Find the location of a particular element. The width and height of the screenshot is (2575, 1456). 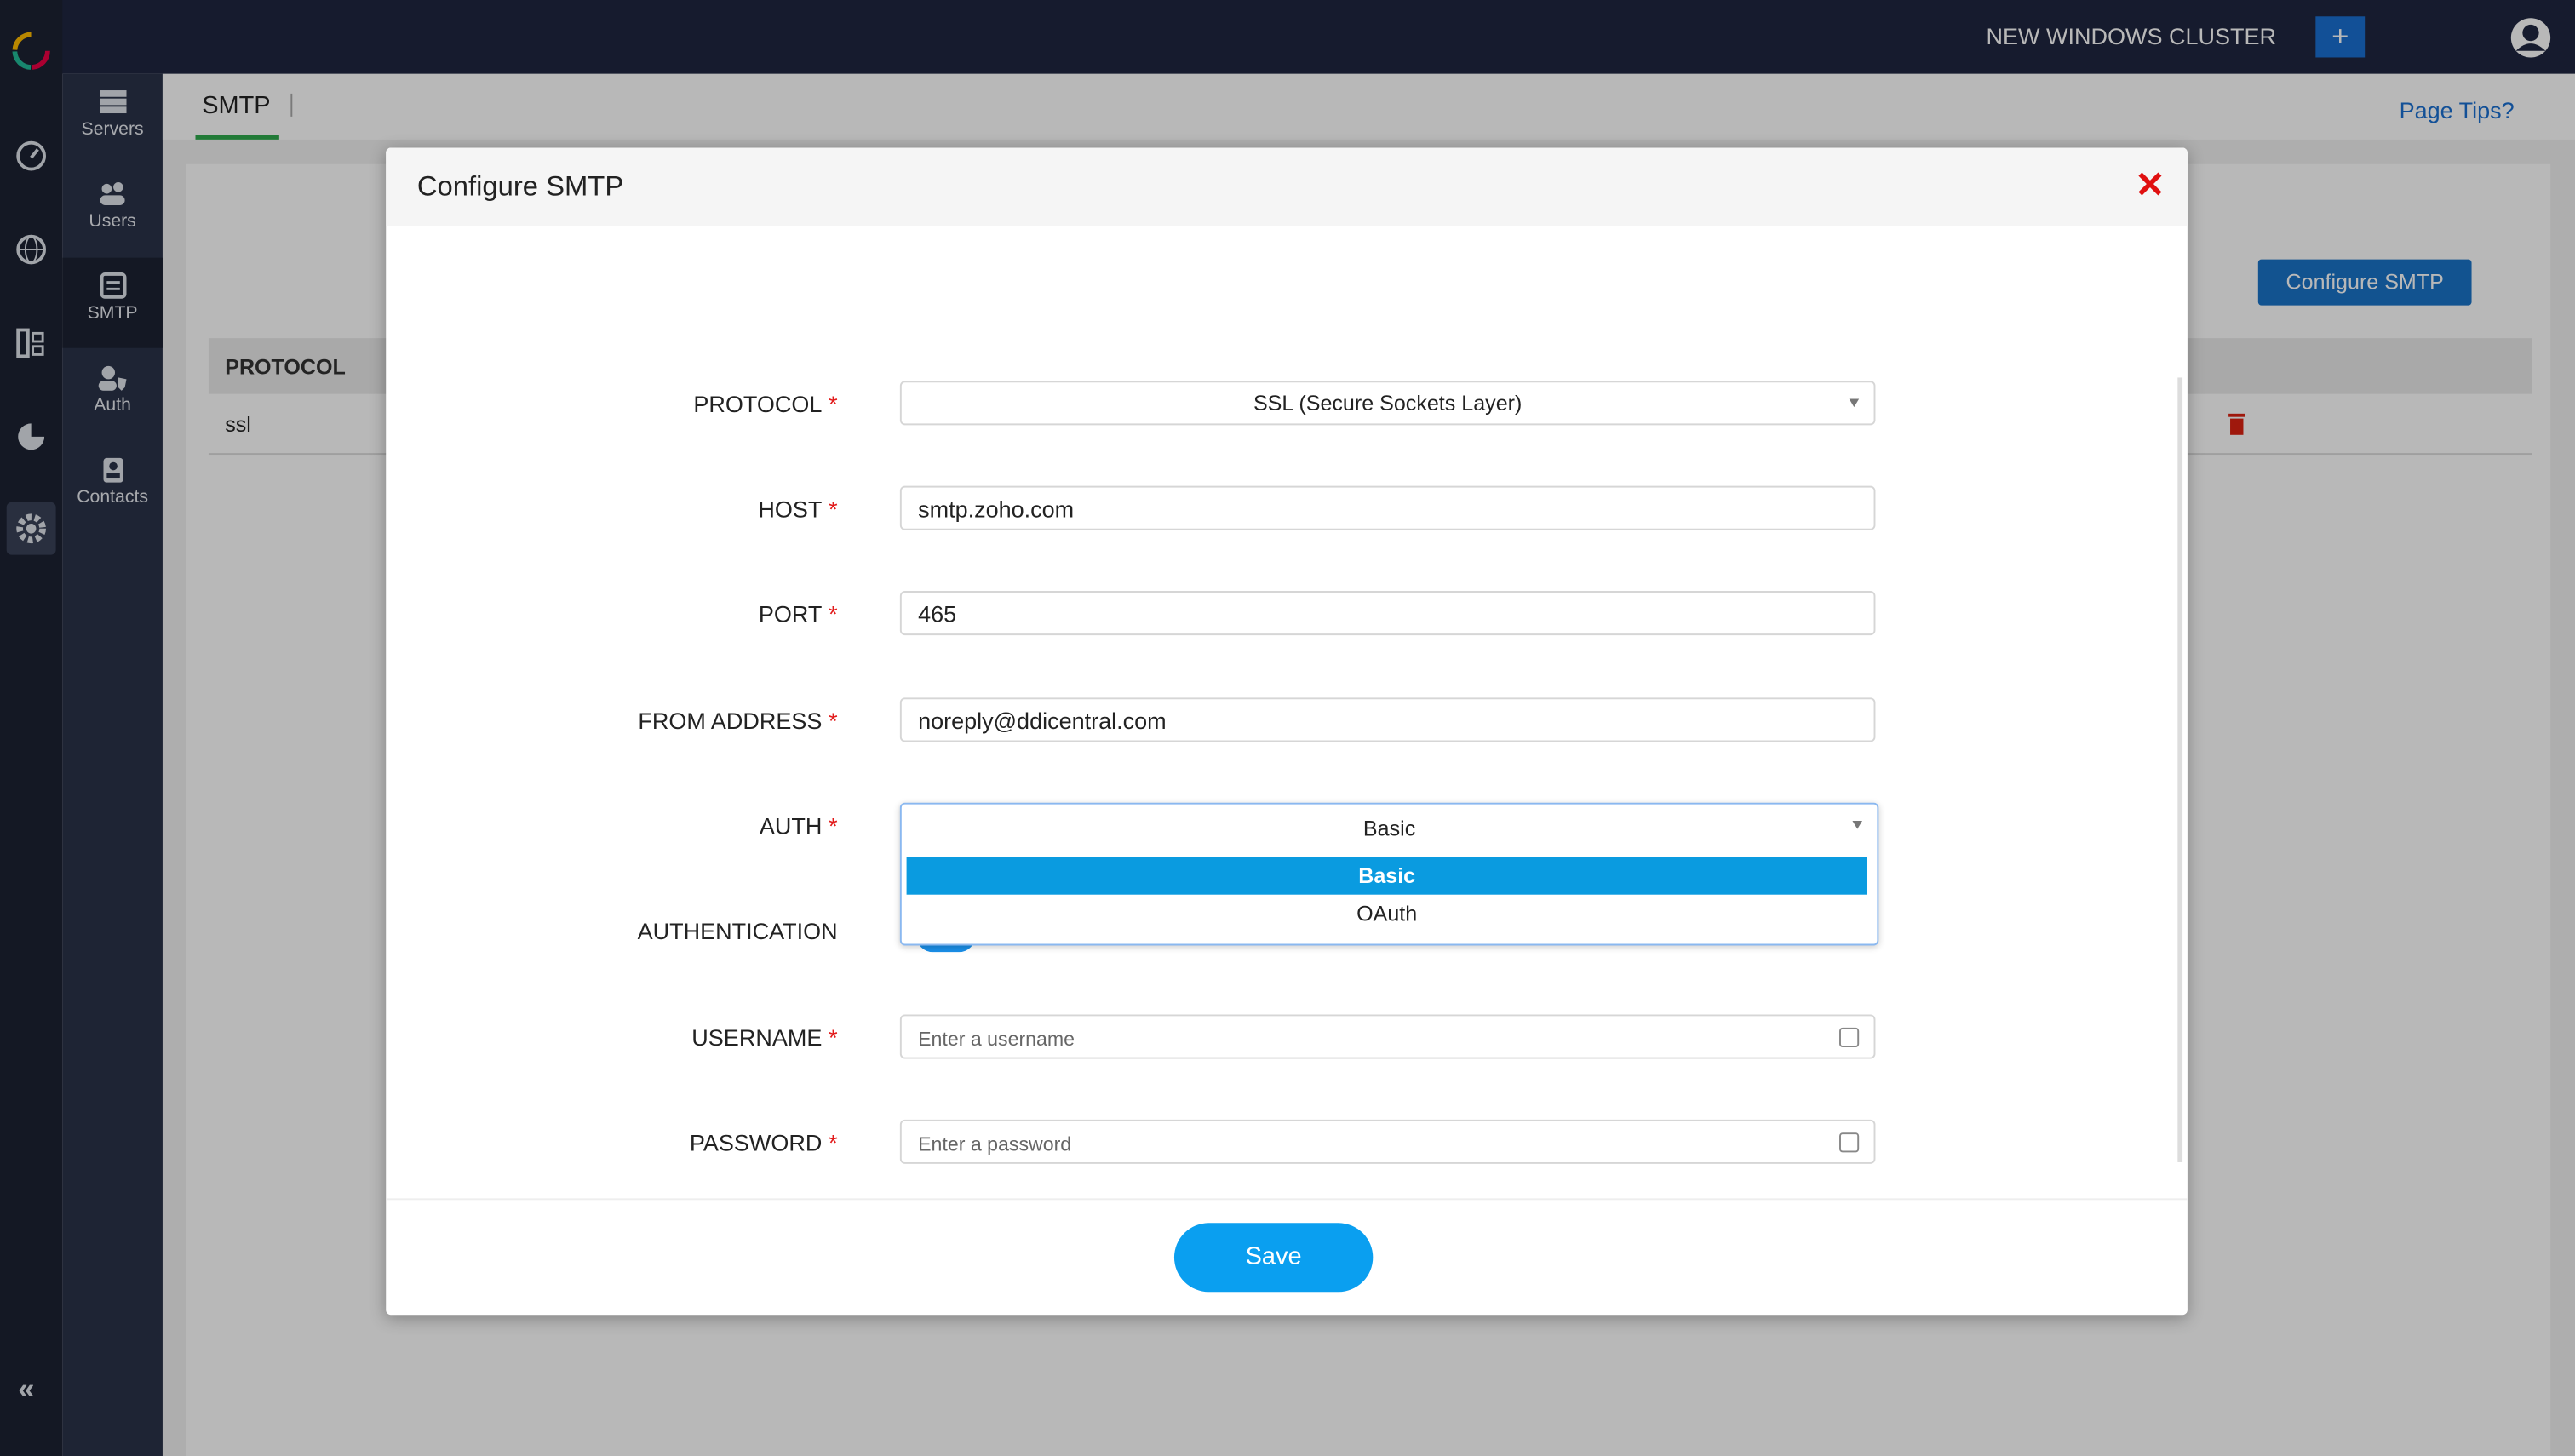

nav-label: Contacts is located at coordinates (112, 497).